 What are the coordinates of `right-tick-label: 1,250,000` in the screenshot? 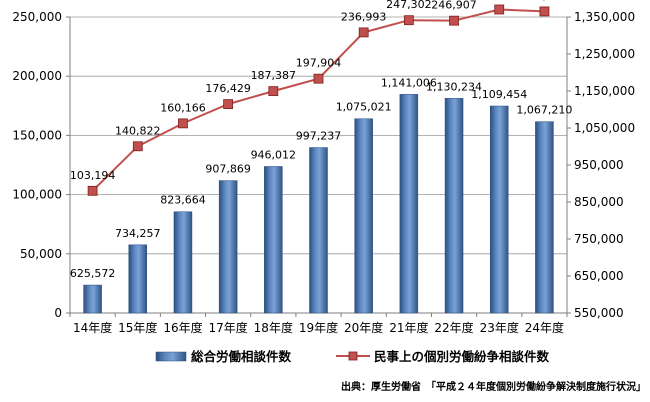 It's located at (604, 54).